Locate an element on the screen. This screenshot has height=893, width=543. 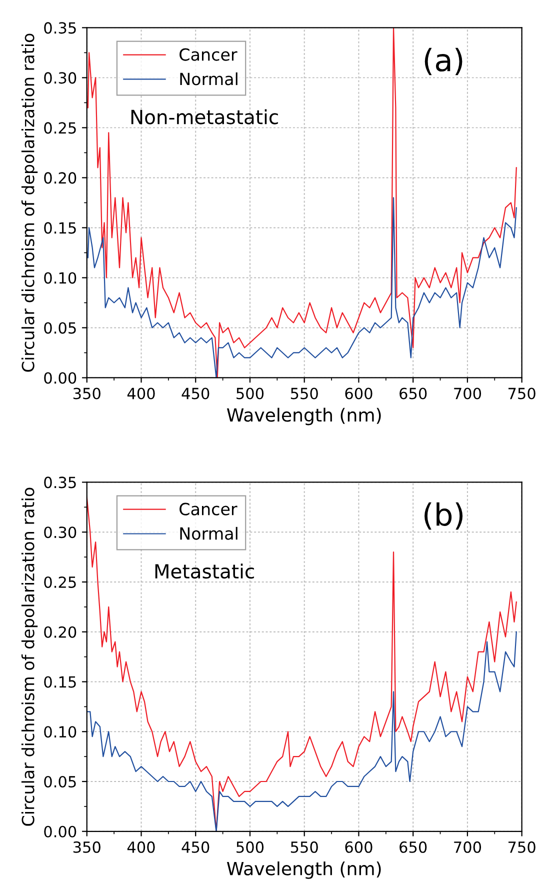
annotation: (a) is located at coordinates (443, 62).